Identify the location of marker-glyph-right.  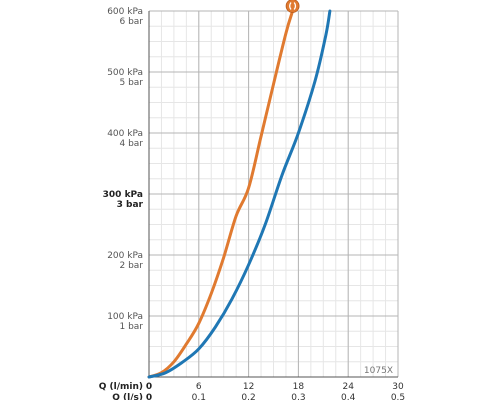
(295, 6).